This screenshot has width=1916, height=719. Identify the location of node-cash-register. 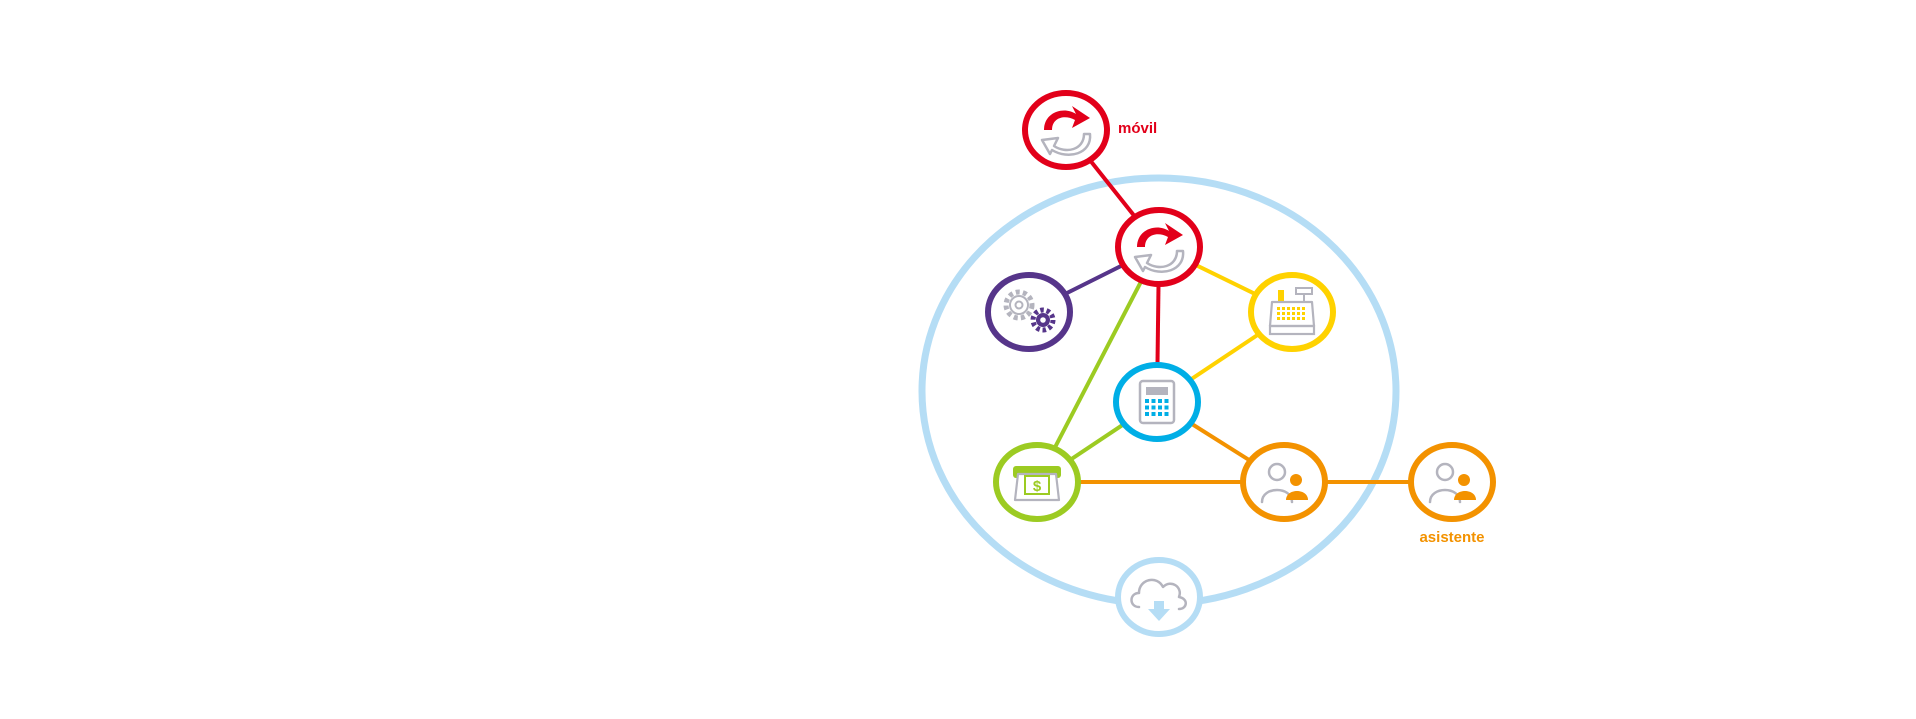
(1292, 312).